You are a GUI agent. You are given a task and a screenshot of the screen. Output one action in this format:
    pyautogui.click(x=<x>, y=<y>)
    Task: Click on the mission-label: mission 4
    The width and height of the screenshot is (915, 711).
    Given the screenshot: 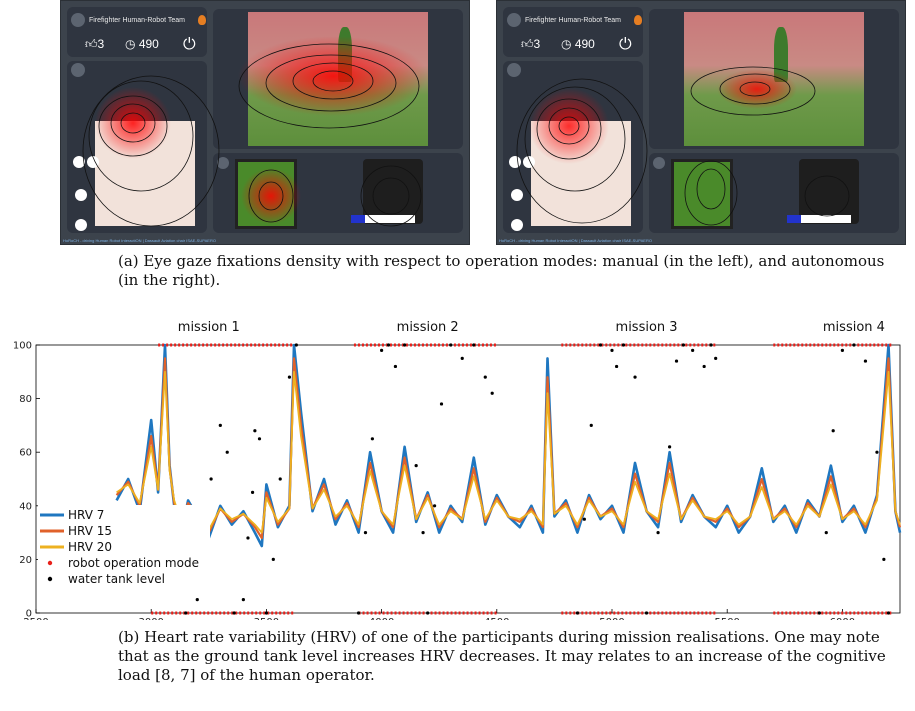 What is the action you would take?
    pyautogui.click(x=854, y=327)
    